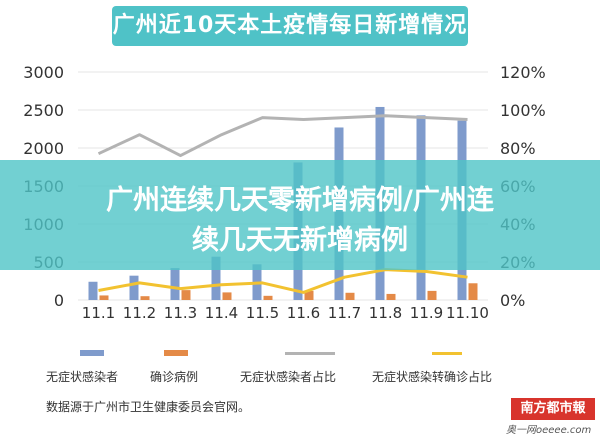 This screenshot has width=600, height=436. Describe the element at coordinates (221, 313) in the screenshot. I see `x-tick-label: 11.4` at that location.